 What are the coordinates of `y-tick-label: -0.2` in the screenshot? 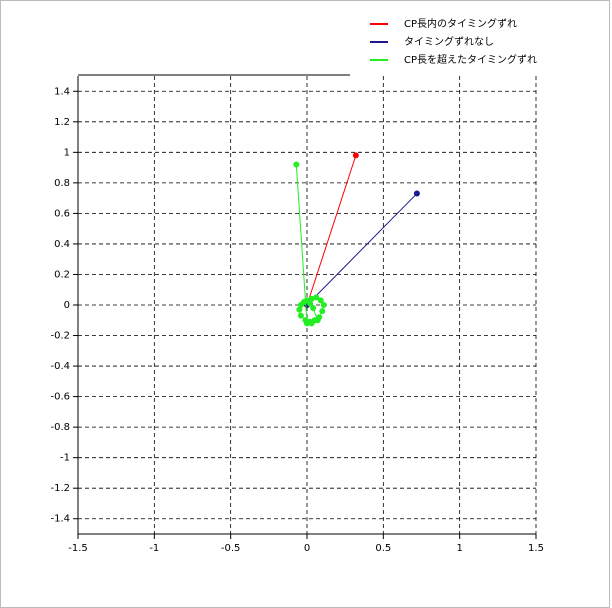 It's located at (60, 336).